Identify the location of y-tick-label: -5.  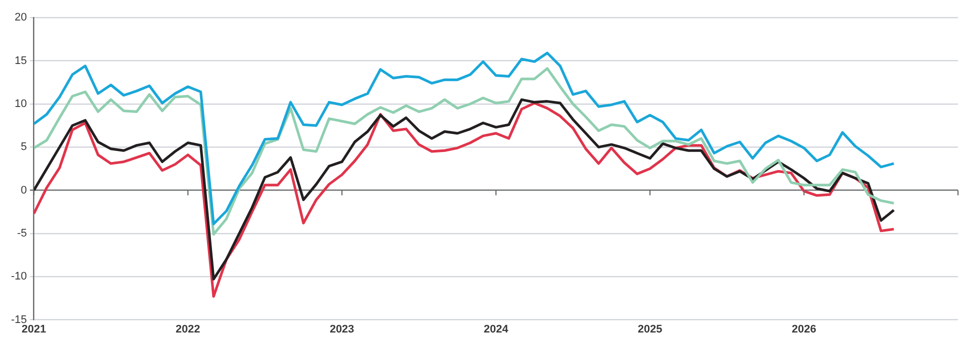
(22, 233).